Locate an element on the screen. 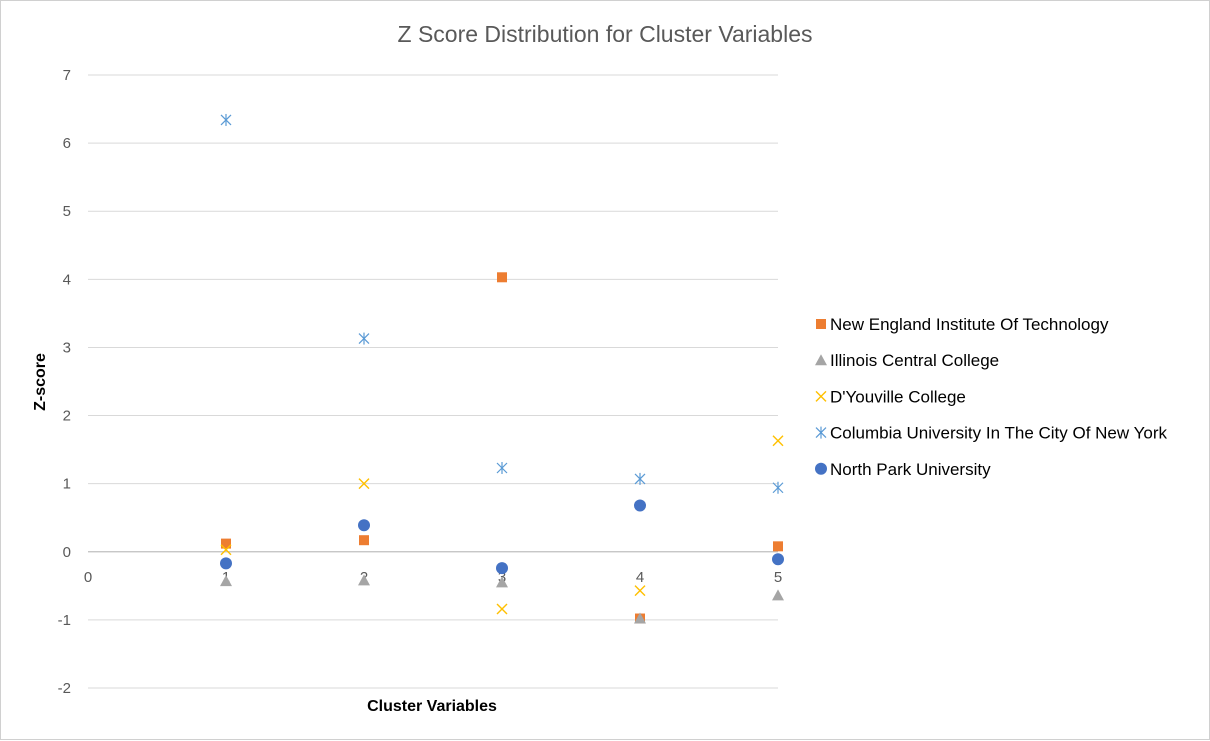 The width and height of the screenshot is (1210, 741). legend-item: North Park University is located at coordinates (903, 469).